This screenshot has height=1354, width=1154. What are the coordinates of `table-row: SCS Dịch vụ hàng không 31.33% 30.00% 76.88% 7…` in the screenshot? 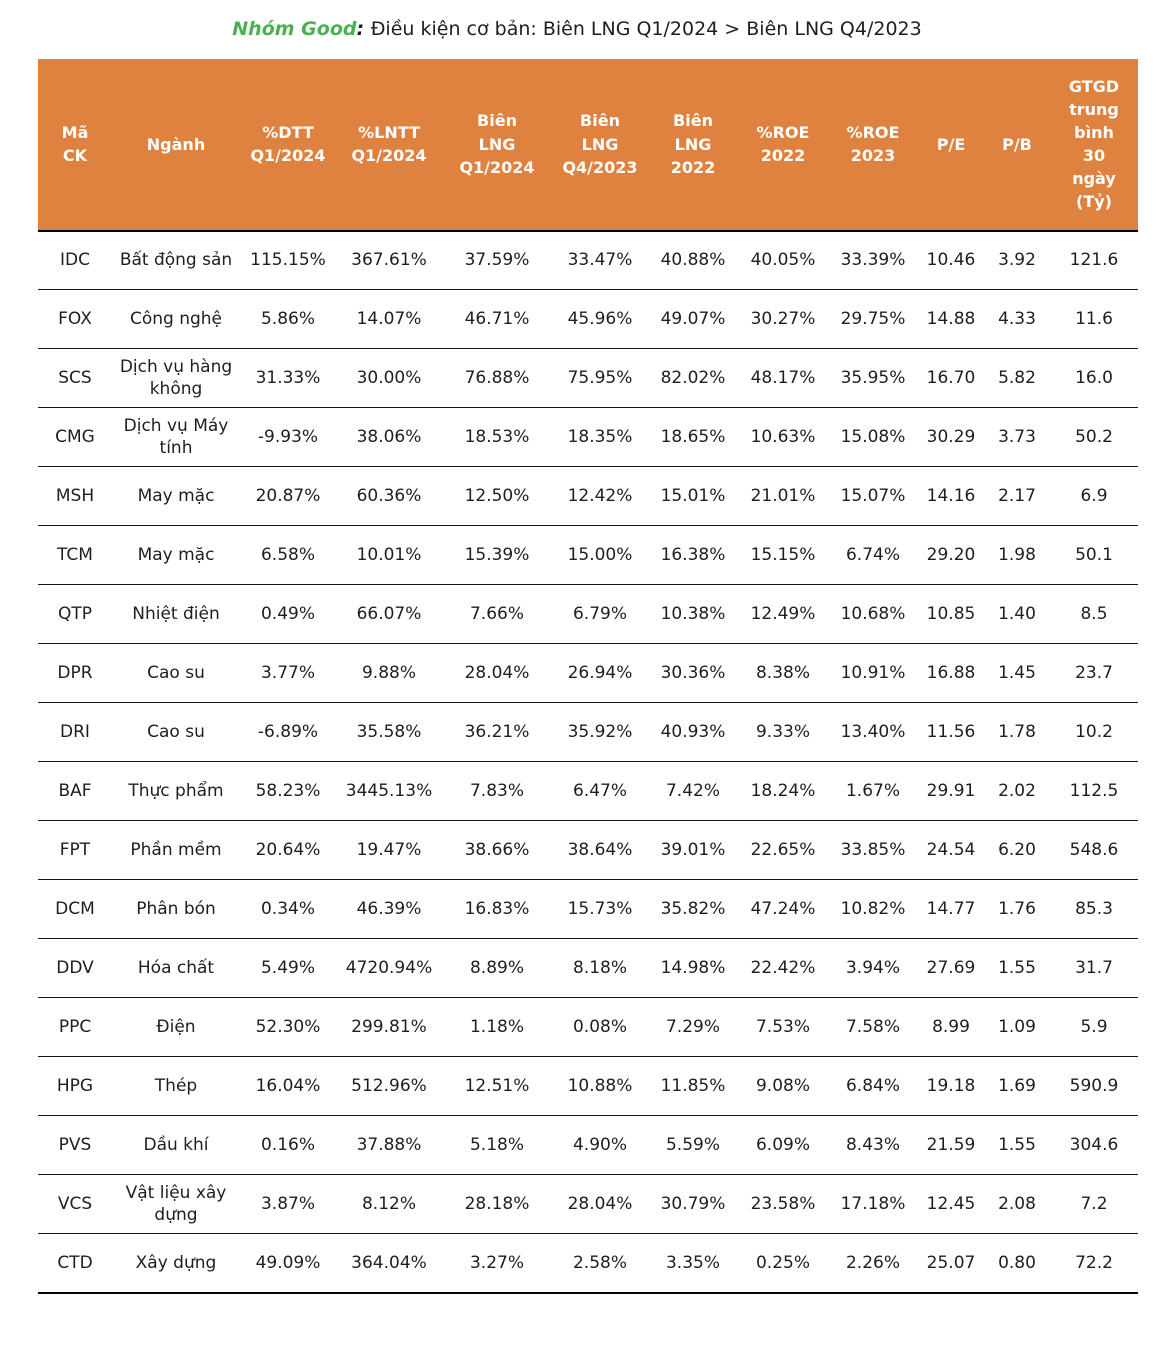 It's located at (588, 378).